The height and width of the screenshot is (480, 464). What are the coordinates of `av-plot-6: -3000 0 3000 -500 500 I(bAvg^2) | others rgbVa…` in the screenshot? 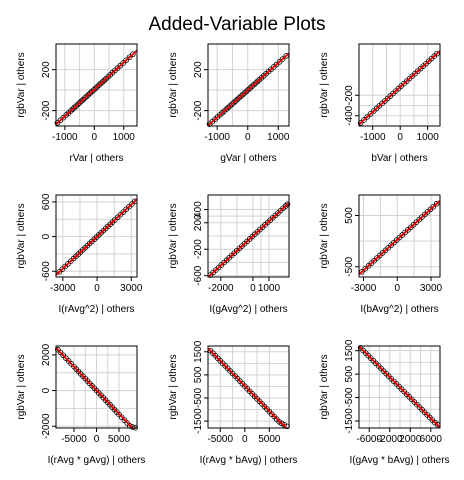 It's located at (381, 254).